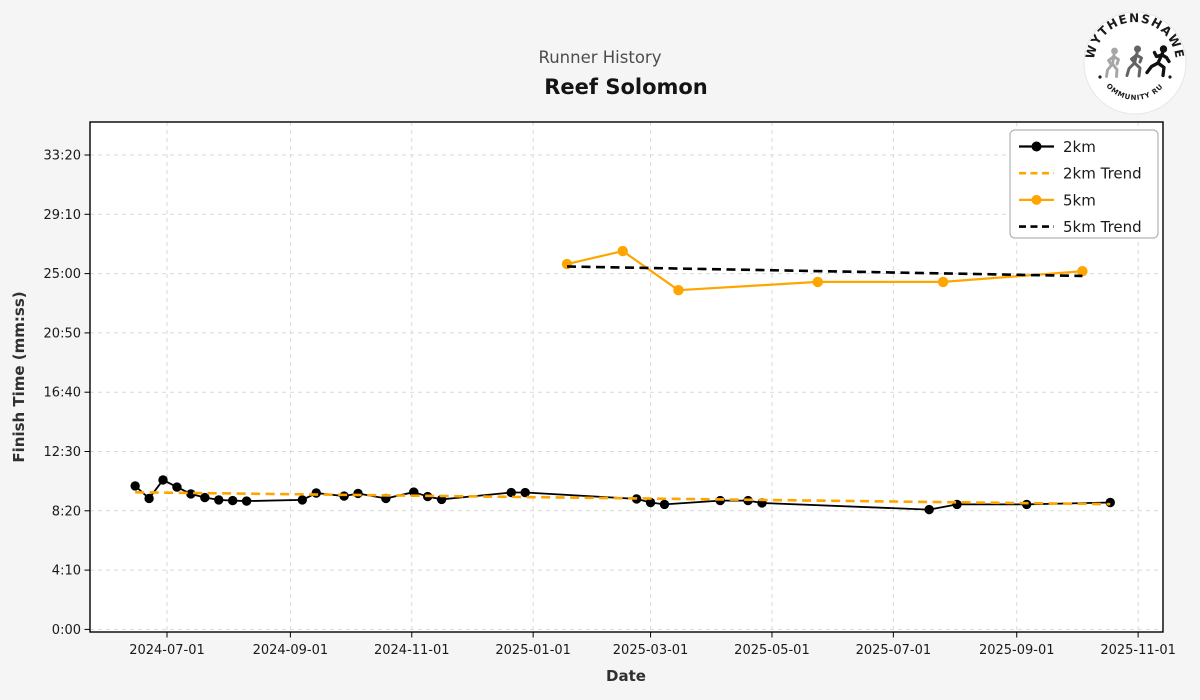 This screenshot has width=1200, height=700. Describe the element at coordinates (291, 650) in the screenshot. I see `x-tick-label: 2024-09-01` at that location.